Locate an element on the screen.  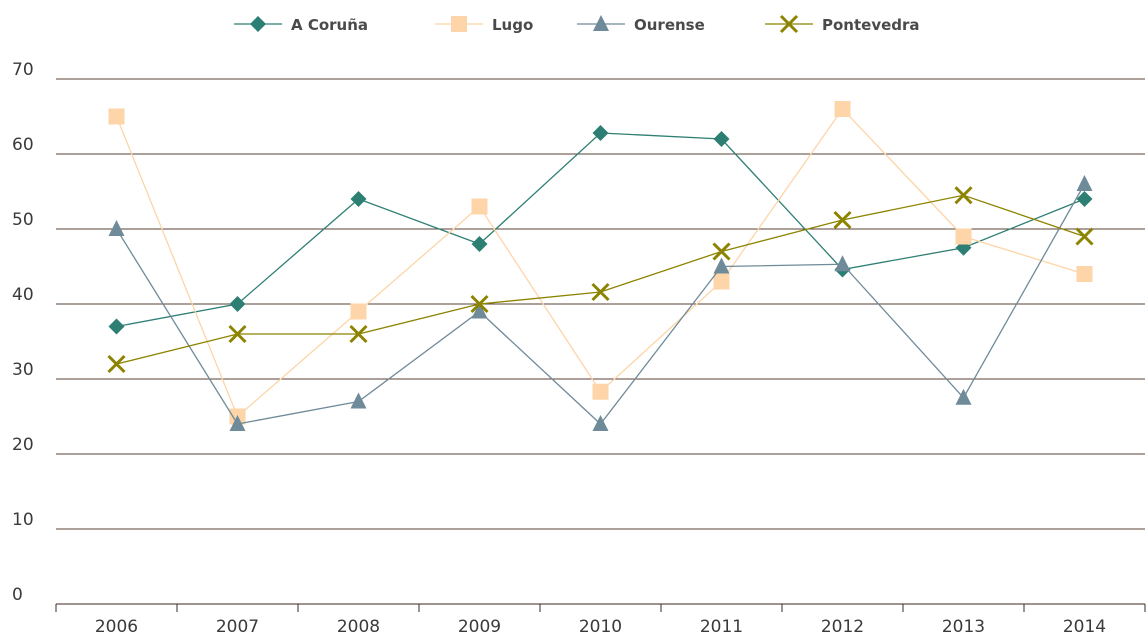
x-tick-label: 2013 is located at coordinates (963, 627).